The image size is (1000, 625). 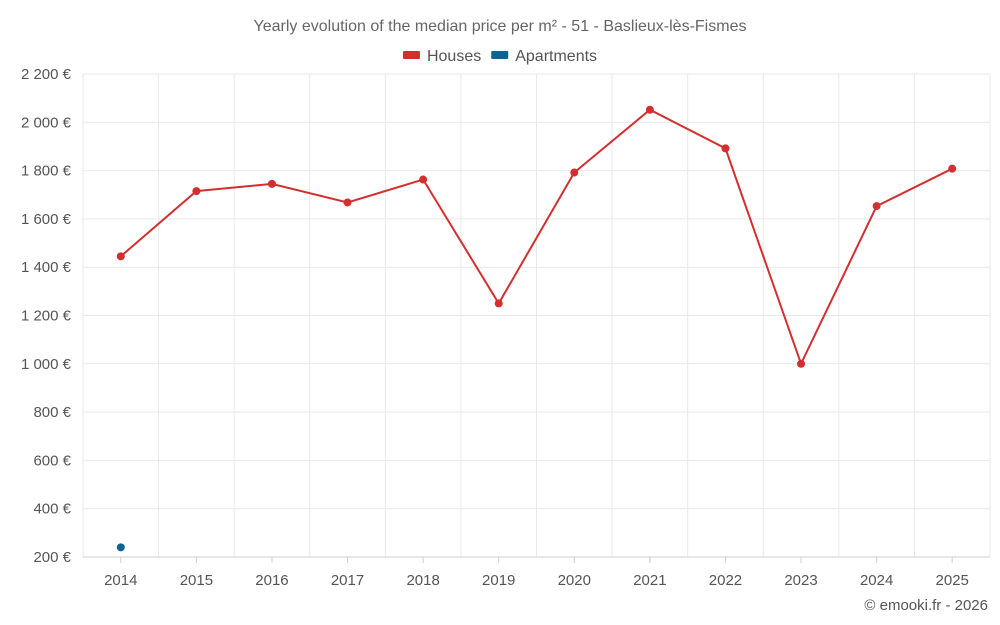 I want to click on y-tick-label: 1 000 €, so click(x=46, y=364).